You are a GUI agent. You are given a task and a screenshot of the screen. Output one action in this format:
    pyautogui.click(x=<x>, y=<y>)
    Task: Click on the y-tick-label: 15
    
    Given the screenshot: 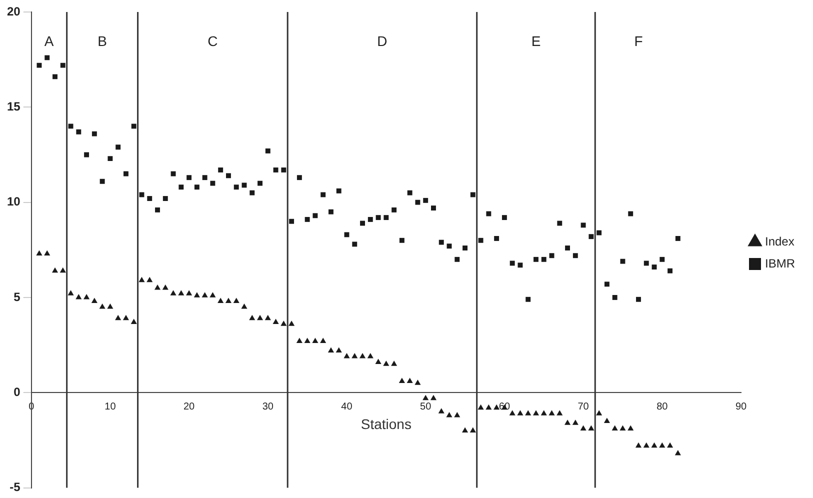 What is the action you would take?
    pyautogui.click(x=13, y=106)
    